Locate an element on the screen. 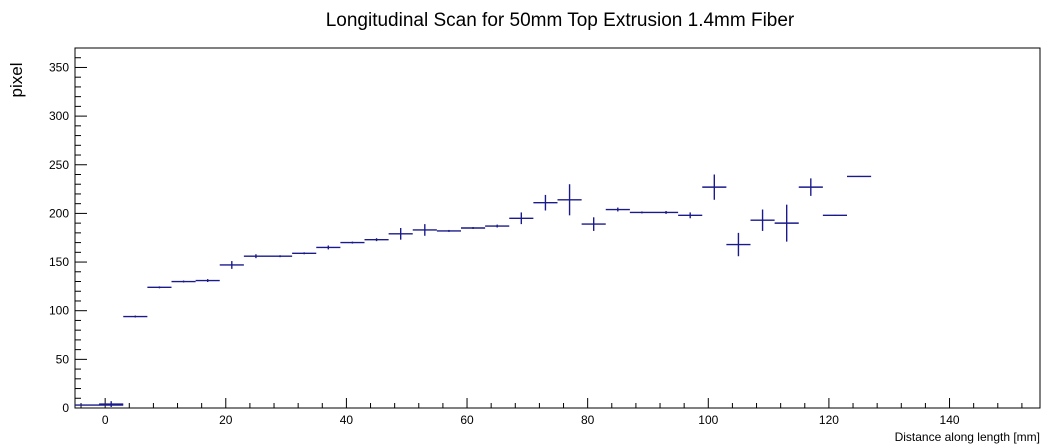 This screenshot has height=446, width=1045. y-tick-label: 150 is located at coordinates (59, 262).